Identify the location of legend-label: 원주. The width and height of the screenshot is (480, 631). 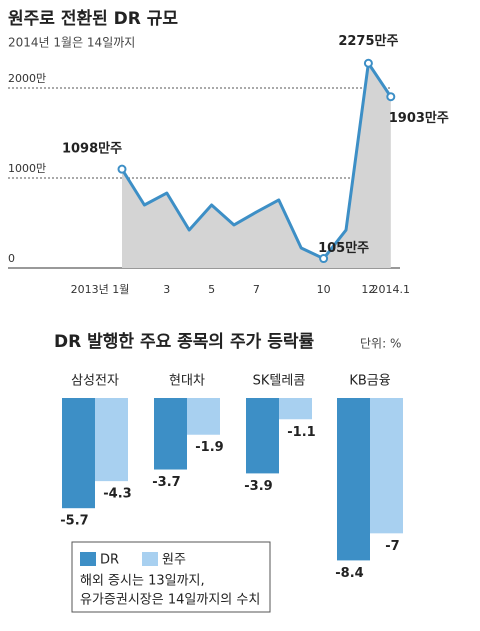
(174, 560).